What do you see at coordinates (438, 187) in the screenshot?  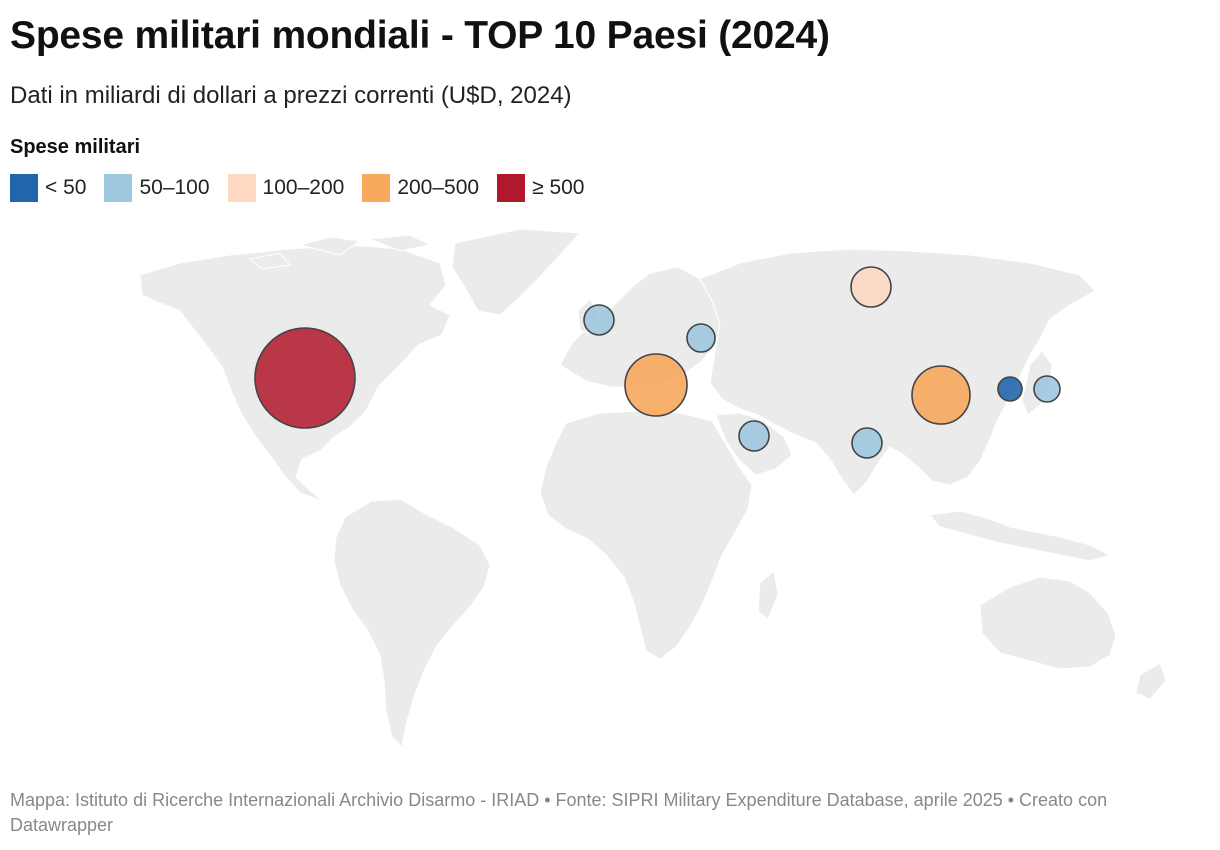 I see `legend-label-200-500: 200–500` at bounding box center [438, 187].